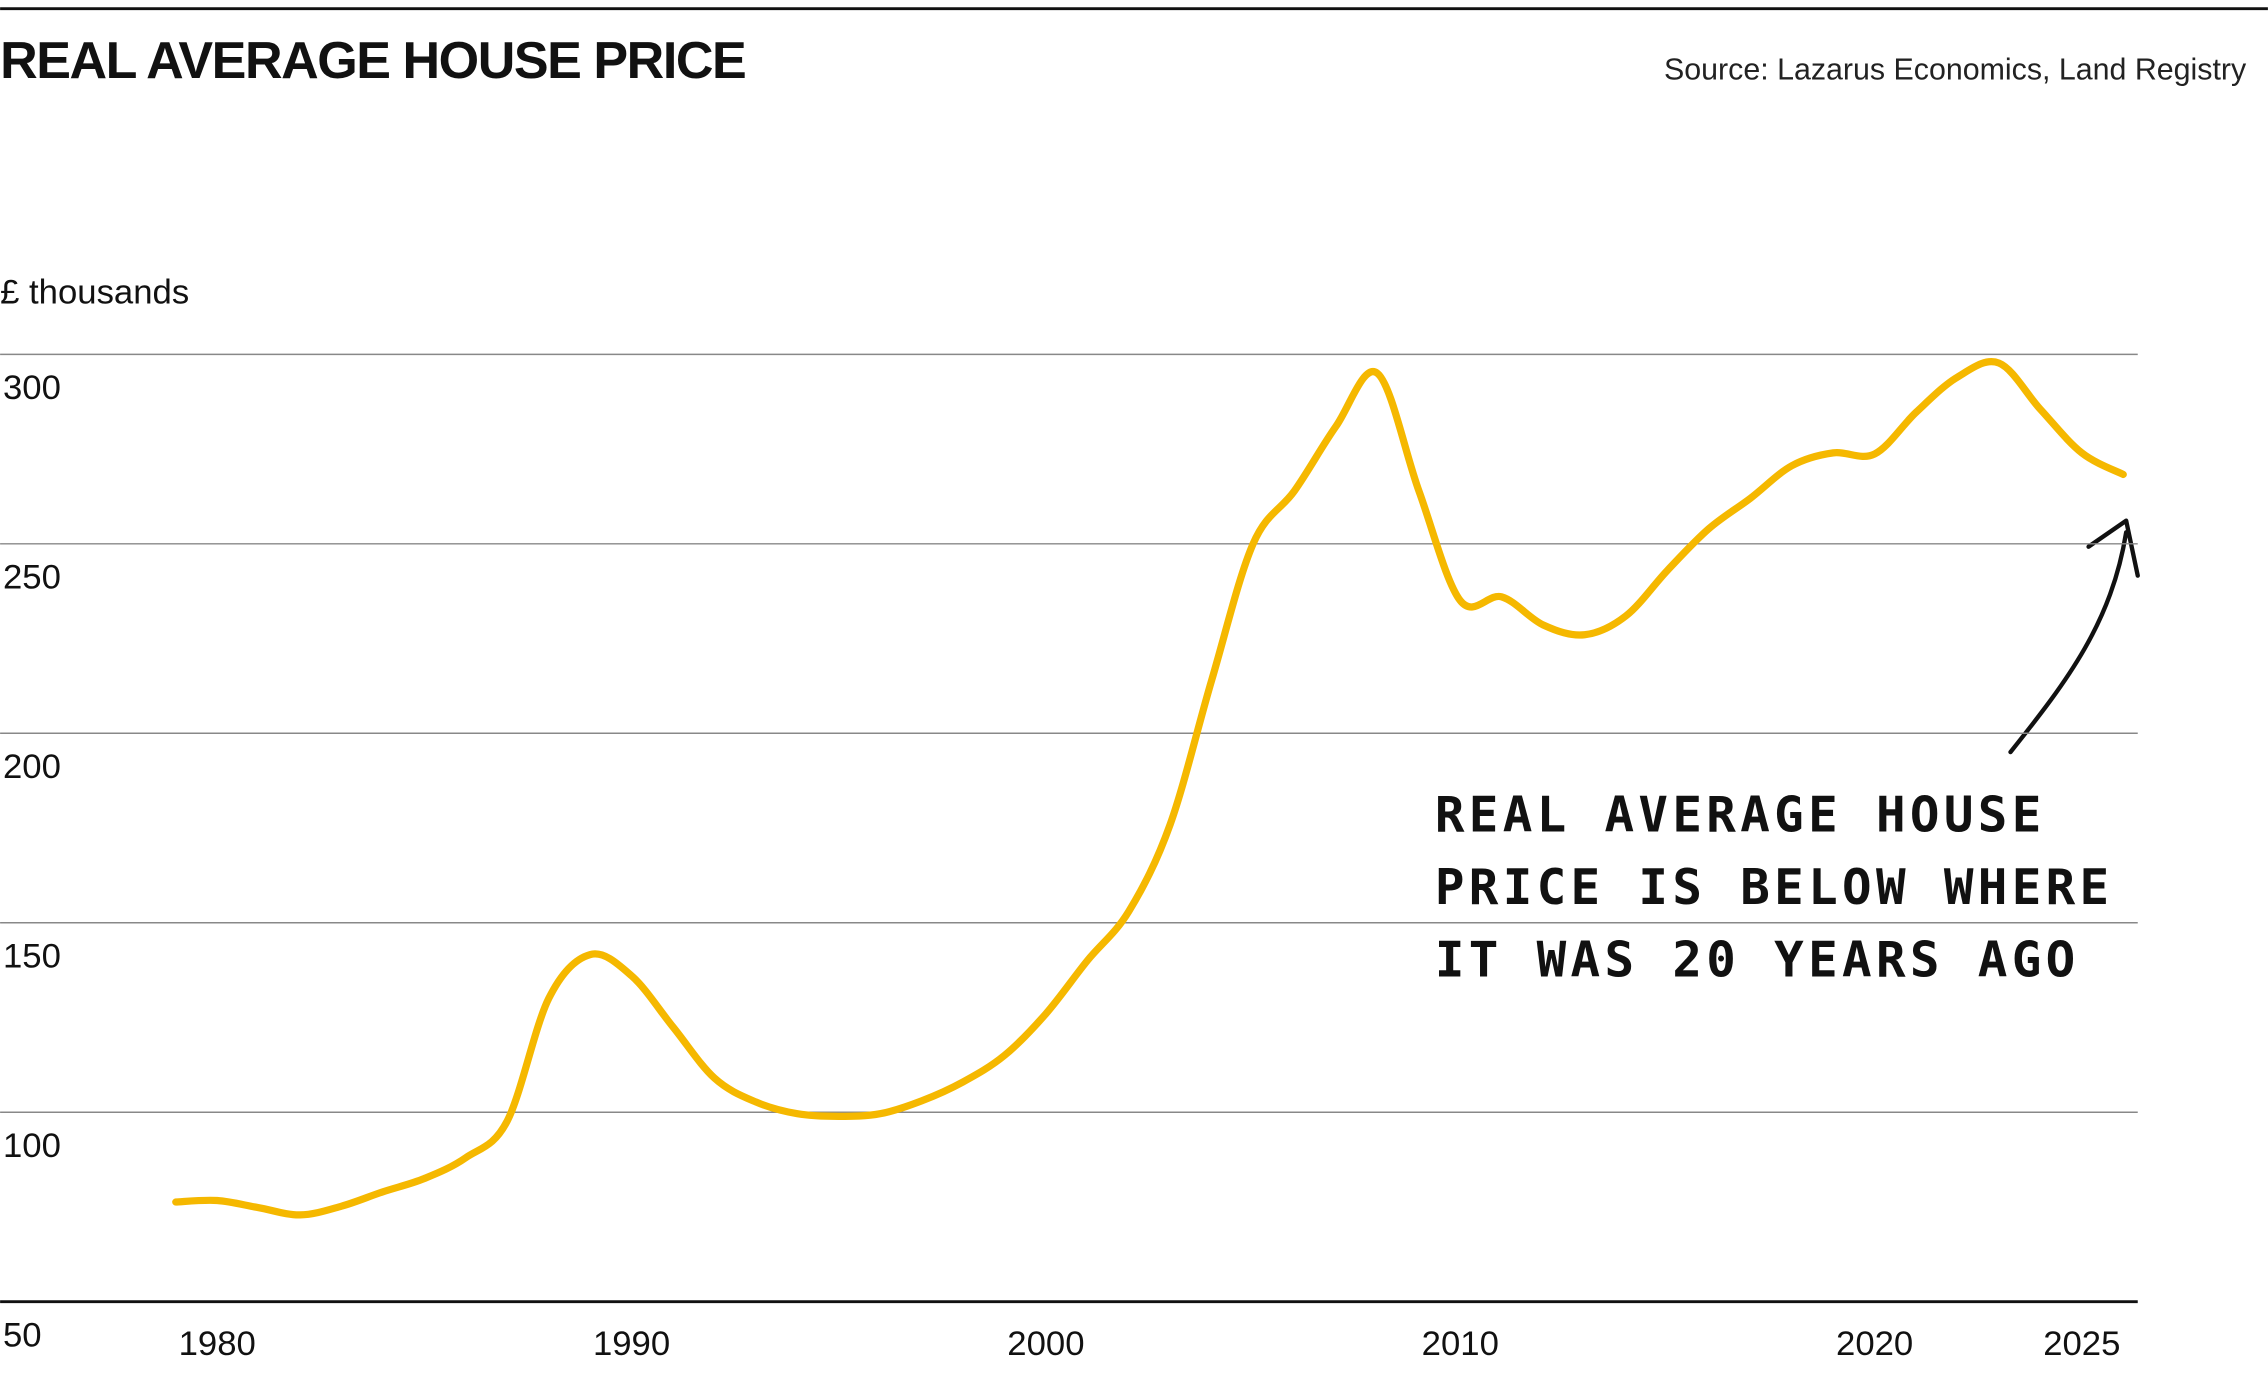  I want to click on x-tick-label: 1980, so click(217, 1344).